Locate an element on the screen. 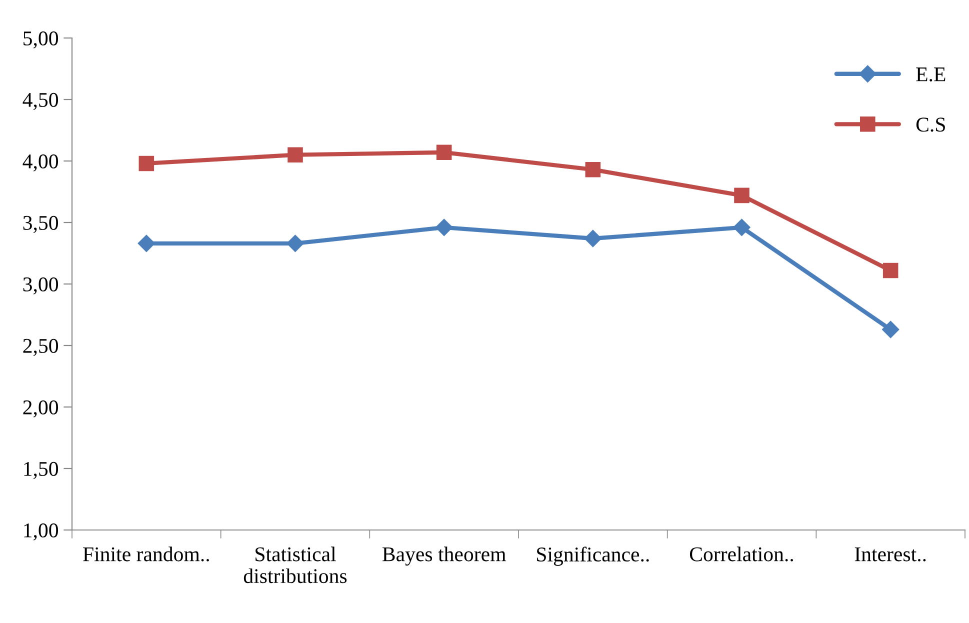 This screenshot has width=969, height=623. y-tick-label: 5,00 is located at coordinates (41, 39).